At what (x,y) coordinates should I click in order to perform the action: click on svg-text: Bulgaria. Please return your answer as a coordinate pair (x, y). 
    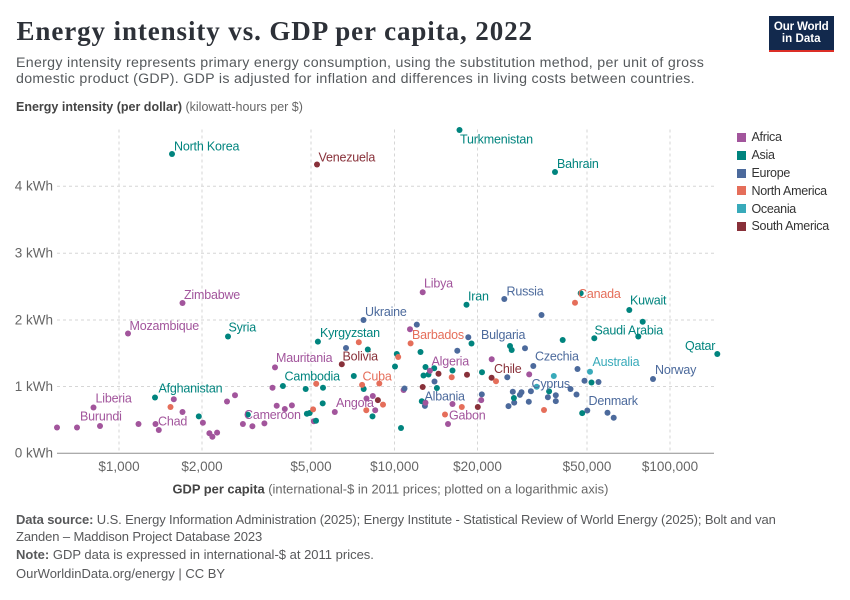
    Looking at the image, I should click on (503, 335).